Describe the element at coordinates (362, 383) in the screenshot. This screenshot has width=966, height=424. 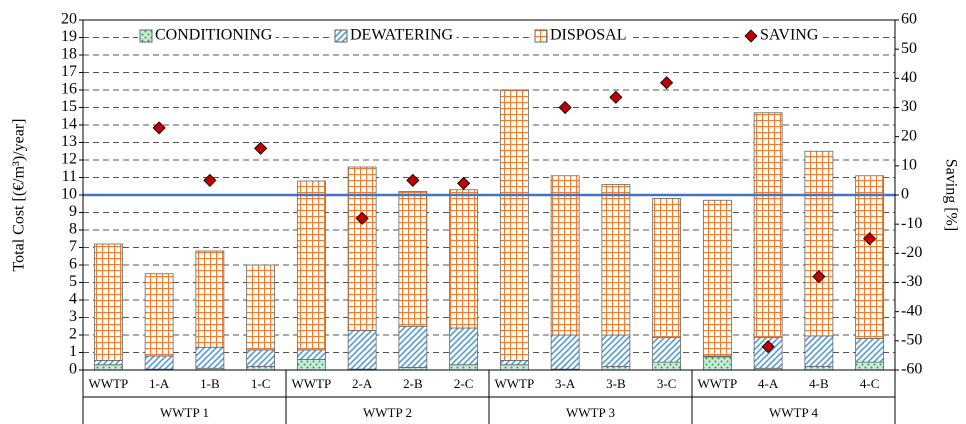
I see `x-tick-label: 2-A` at that location.